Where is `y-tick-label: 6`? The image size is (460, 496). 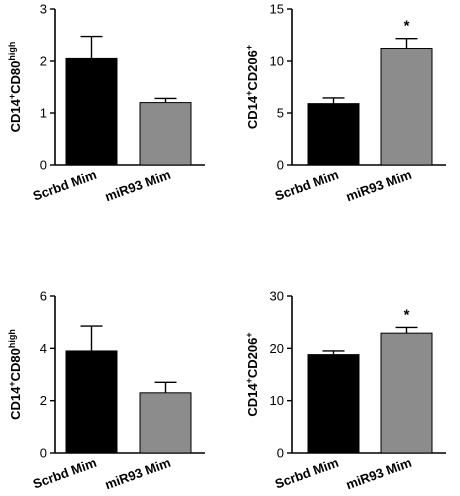
y-tick-label: 6 is located at coordinates (43, 296).